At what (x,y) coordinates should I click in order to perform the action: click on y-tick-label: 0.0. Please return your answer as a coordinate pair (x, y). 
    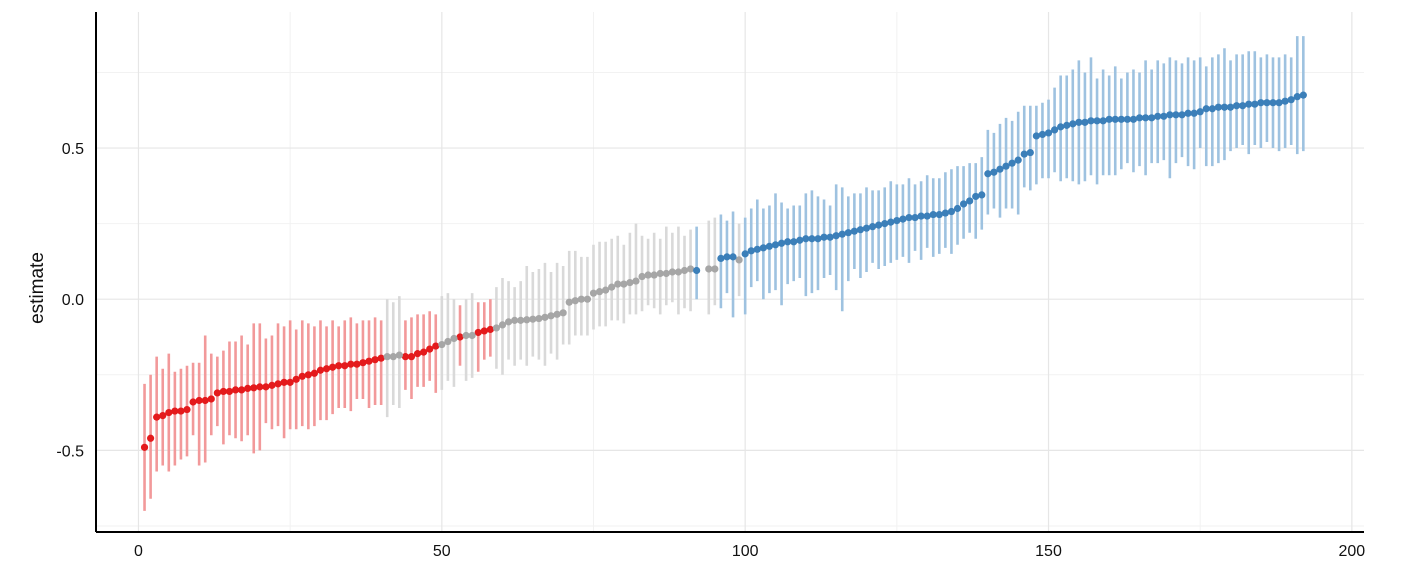
    Looking at the image, I should click on (73, 300).